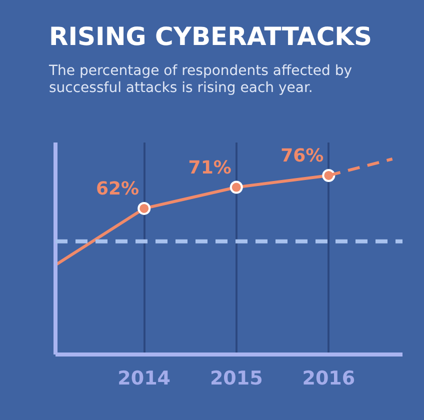 This screenshot has width=424, height=420. Describe the element at coordinates (236, 379) in the screenshot. I see `x-tick-label: 2015` at that location.